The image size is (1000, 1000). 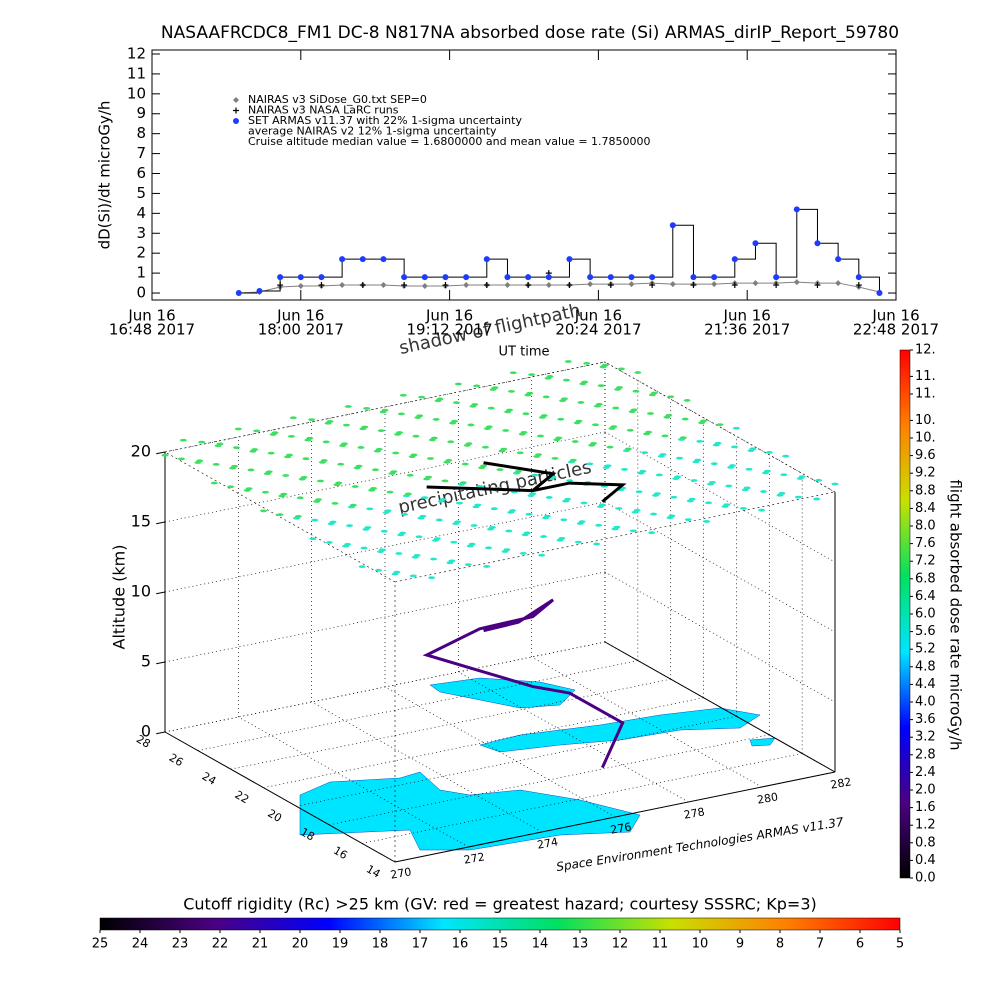 I want to click on colorbar-tick-label: 18, so click(x=380, y=944).